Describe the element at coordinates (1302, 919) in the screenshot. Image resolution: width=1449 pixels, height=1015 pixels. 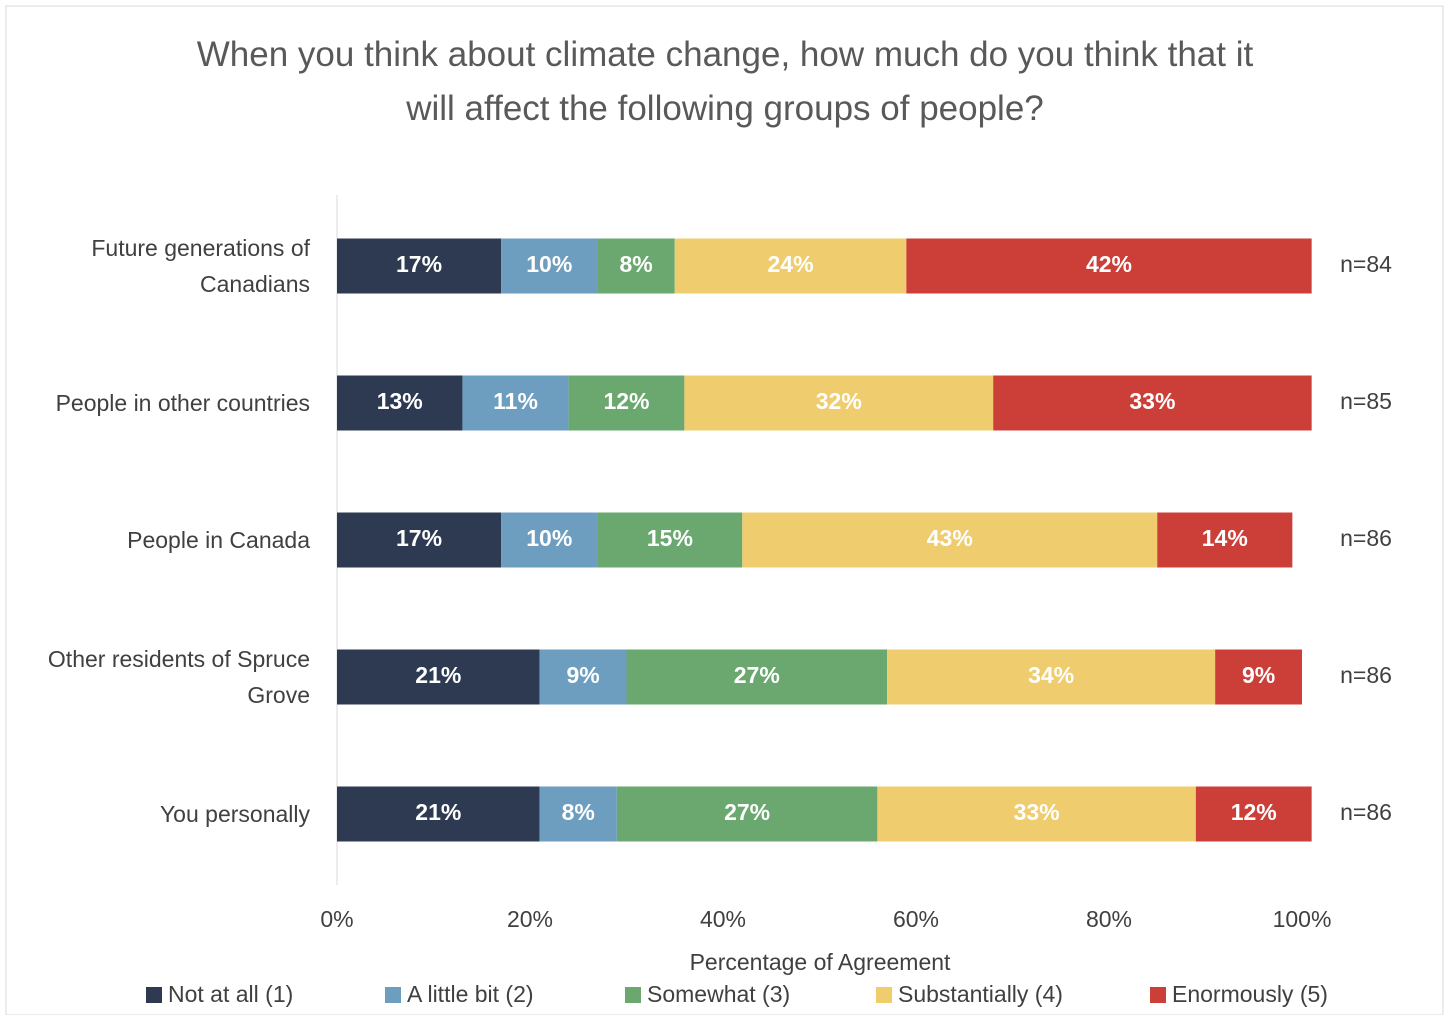
I see `x-tick-label: 100%` at that location.